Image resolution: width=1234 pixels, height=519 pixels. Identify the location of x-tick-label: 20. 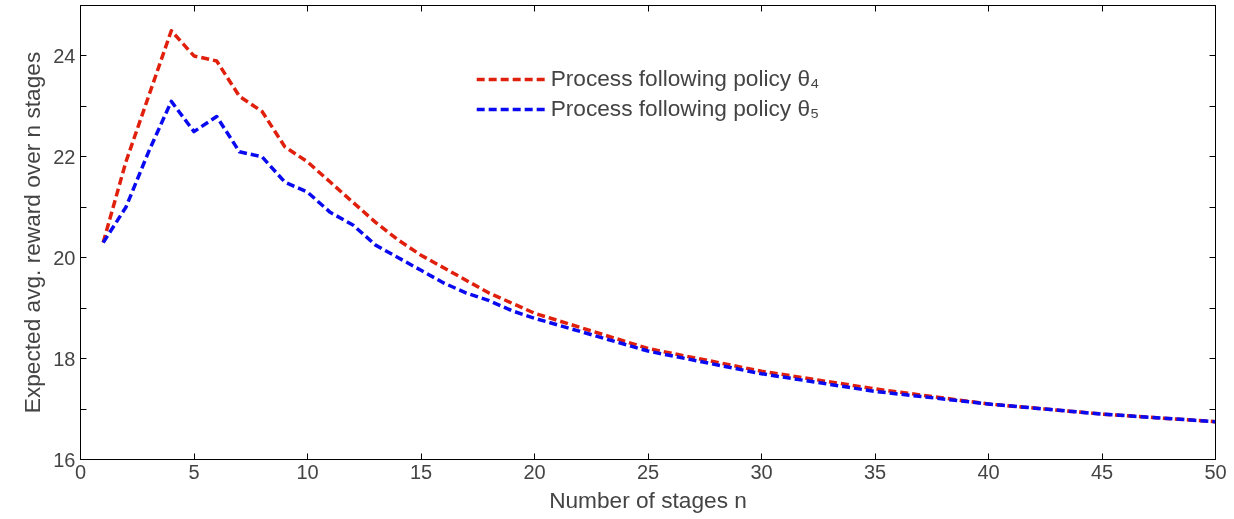
(534, 471).